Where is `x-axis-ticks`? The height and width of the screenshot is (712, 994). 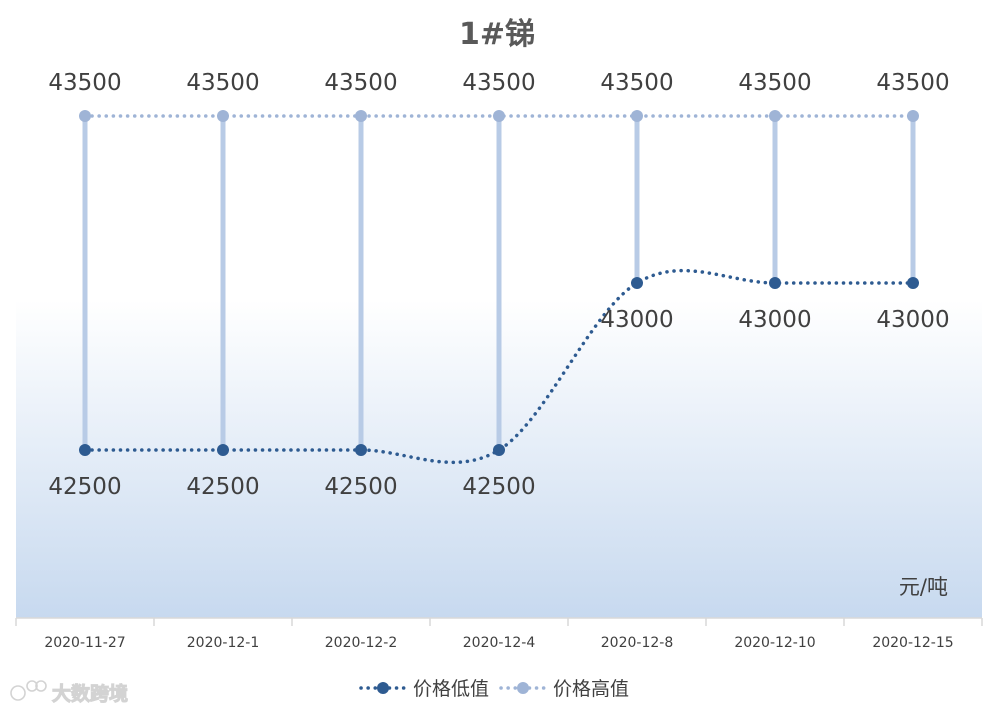 x-axis-ticks is located at coordinates (499, 622).